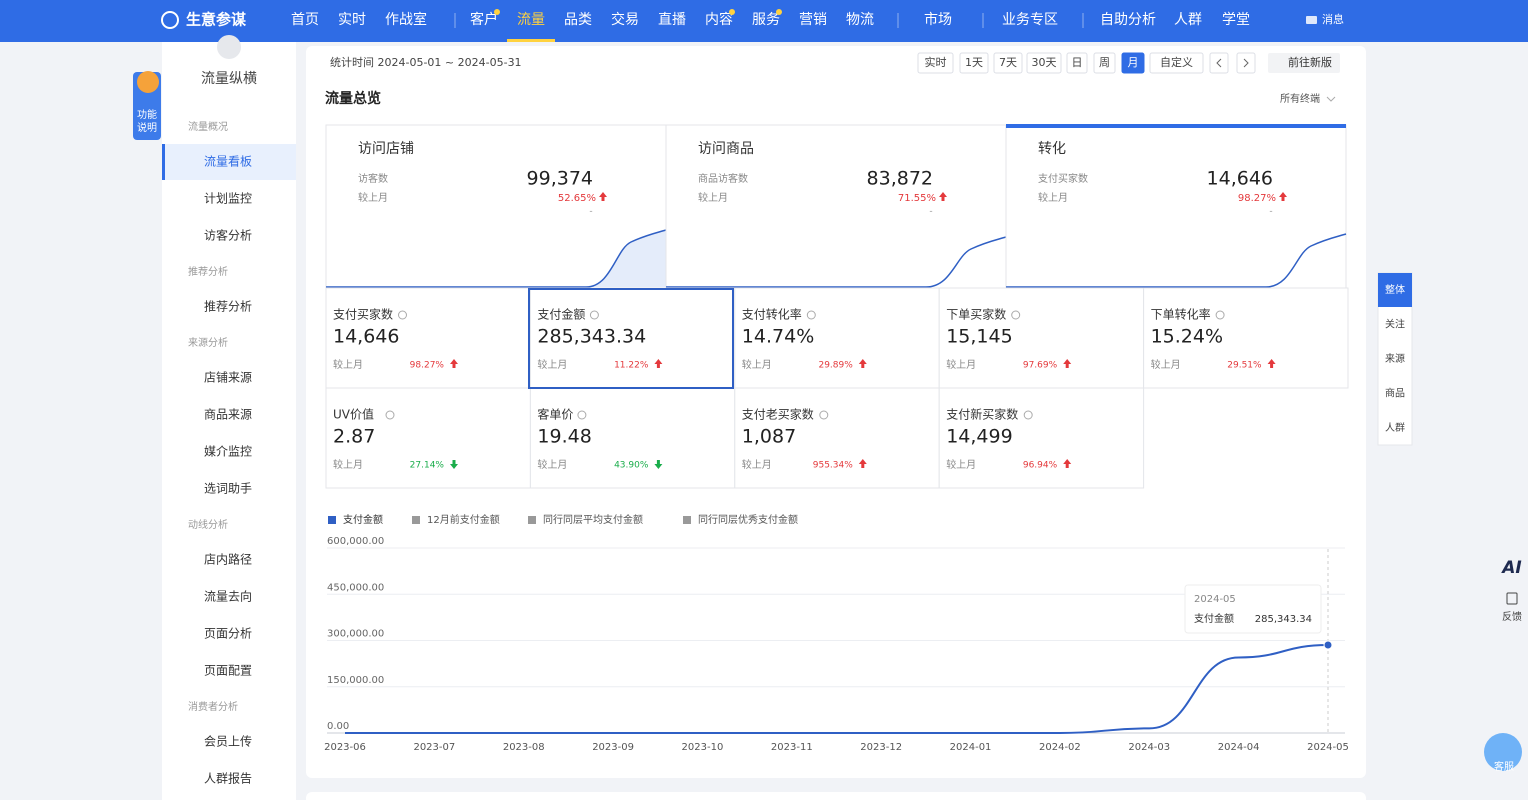 The height and width of the screenshot is (800, 1528). What do you see at coordinates (766, 20) in the screenshot?
I see `nav-item: 服务` at bounding box center [766, 20].